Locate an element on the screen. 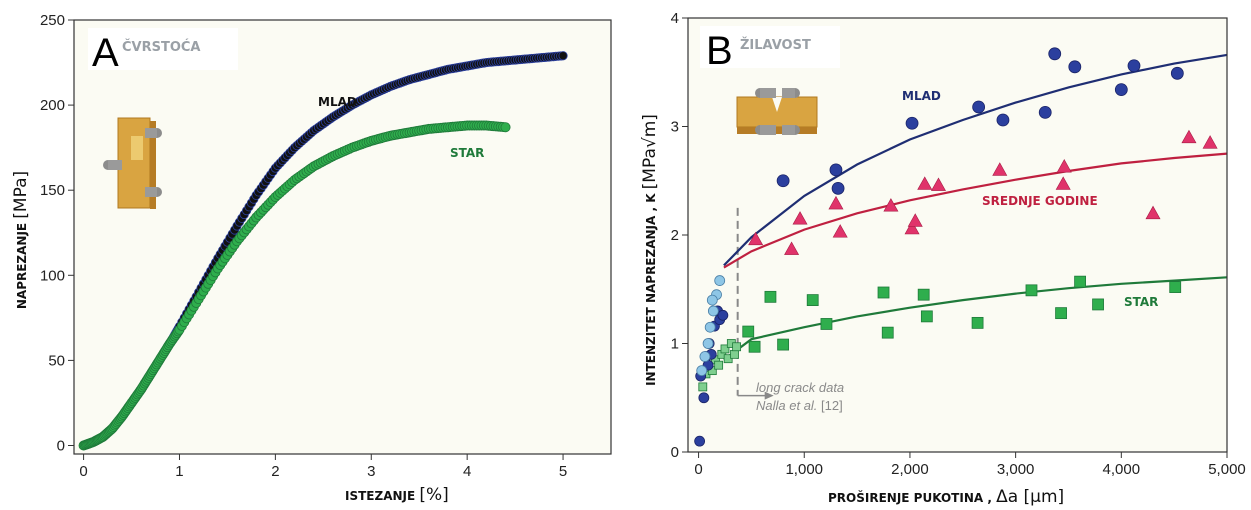 Image resolution: width=1251 pixels, height=510 pixels. panel-a-xlabel: ISTEZANJE [%] is located at coordinates (397, 495).